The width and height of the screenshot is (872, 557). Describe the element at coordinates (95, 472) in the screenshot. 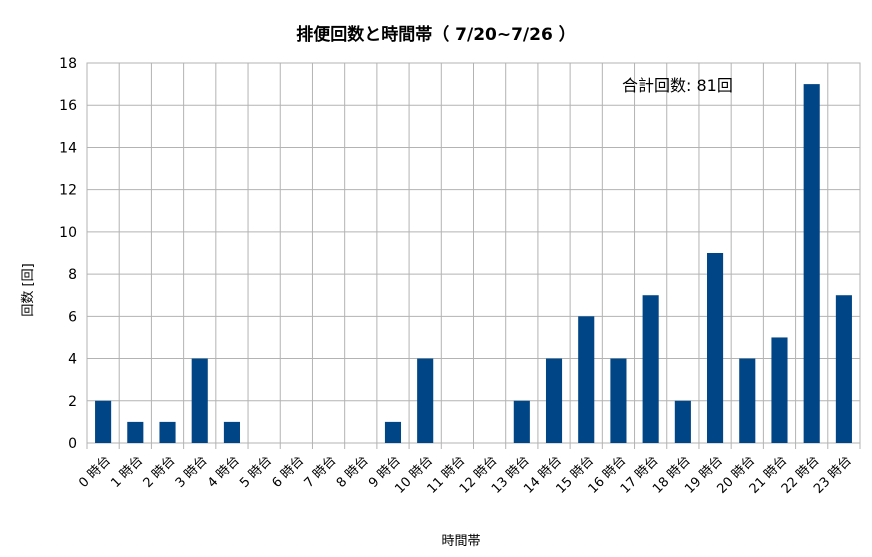

I see `x-tick-label: 0 時台` at that location.